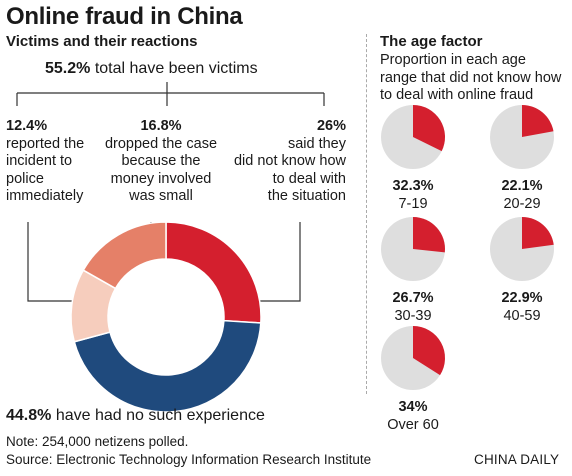  What do you see at coordinates (25, 178) in the screenshot?
I see `reaction-police-line: police` at bounding box center [25, 178].